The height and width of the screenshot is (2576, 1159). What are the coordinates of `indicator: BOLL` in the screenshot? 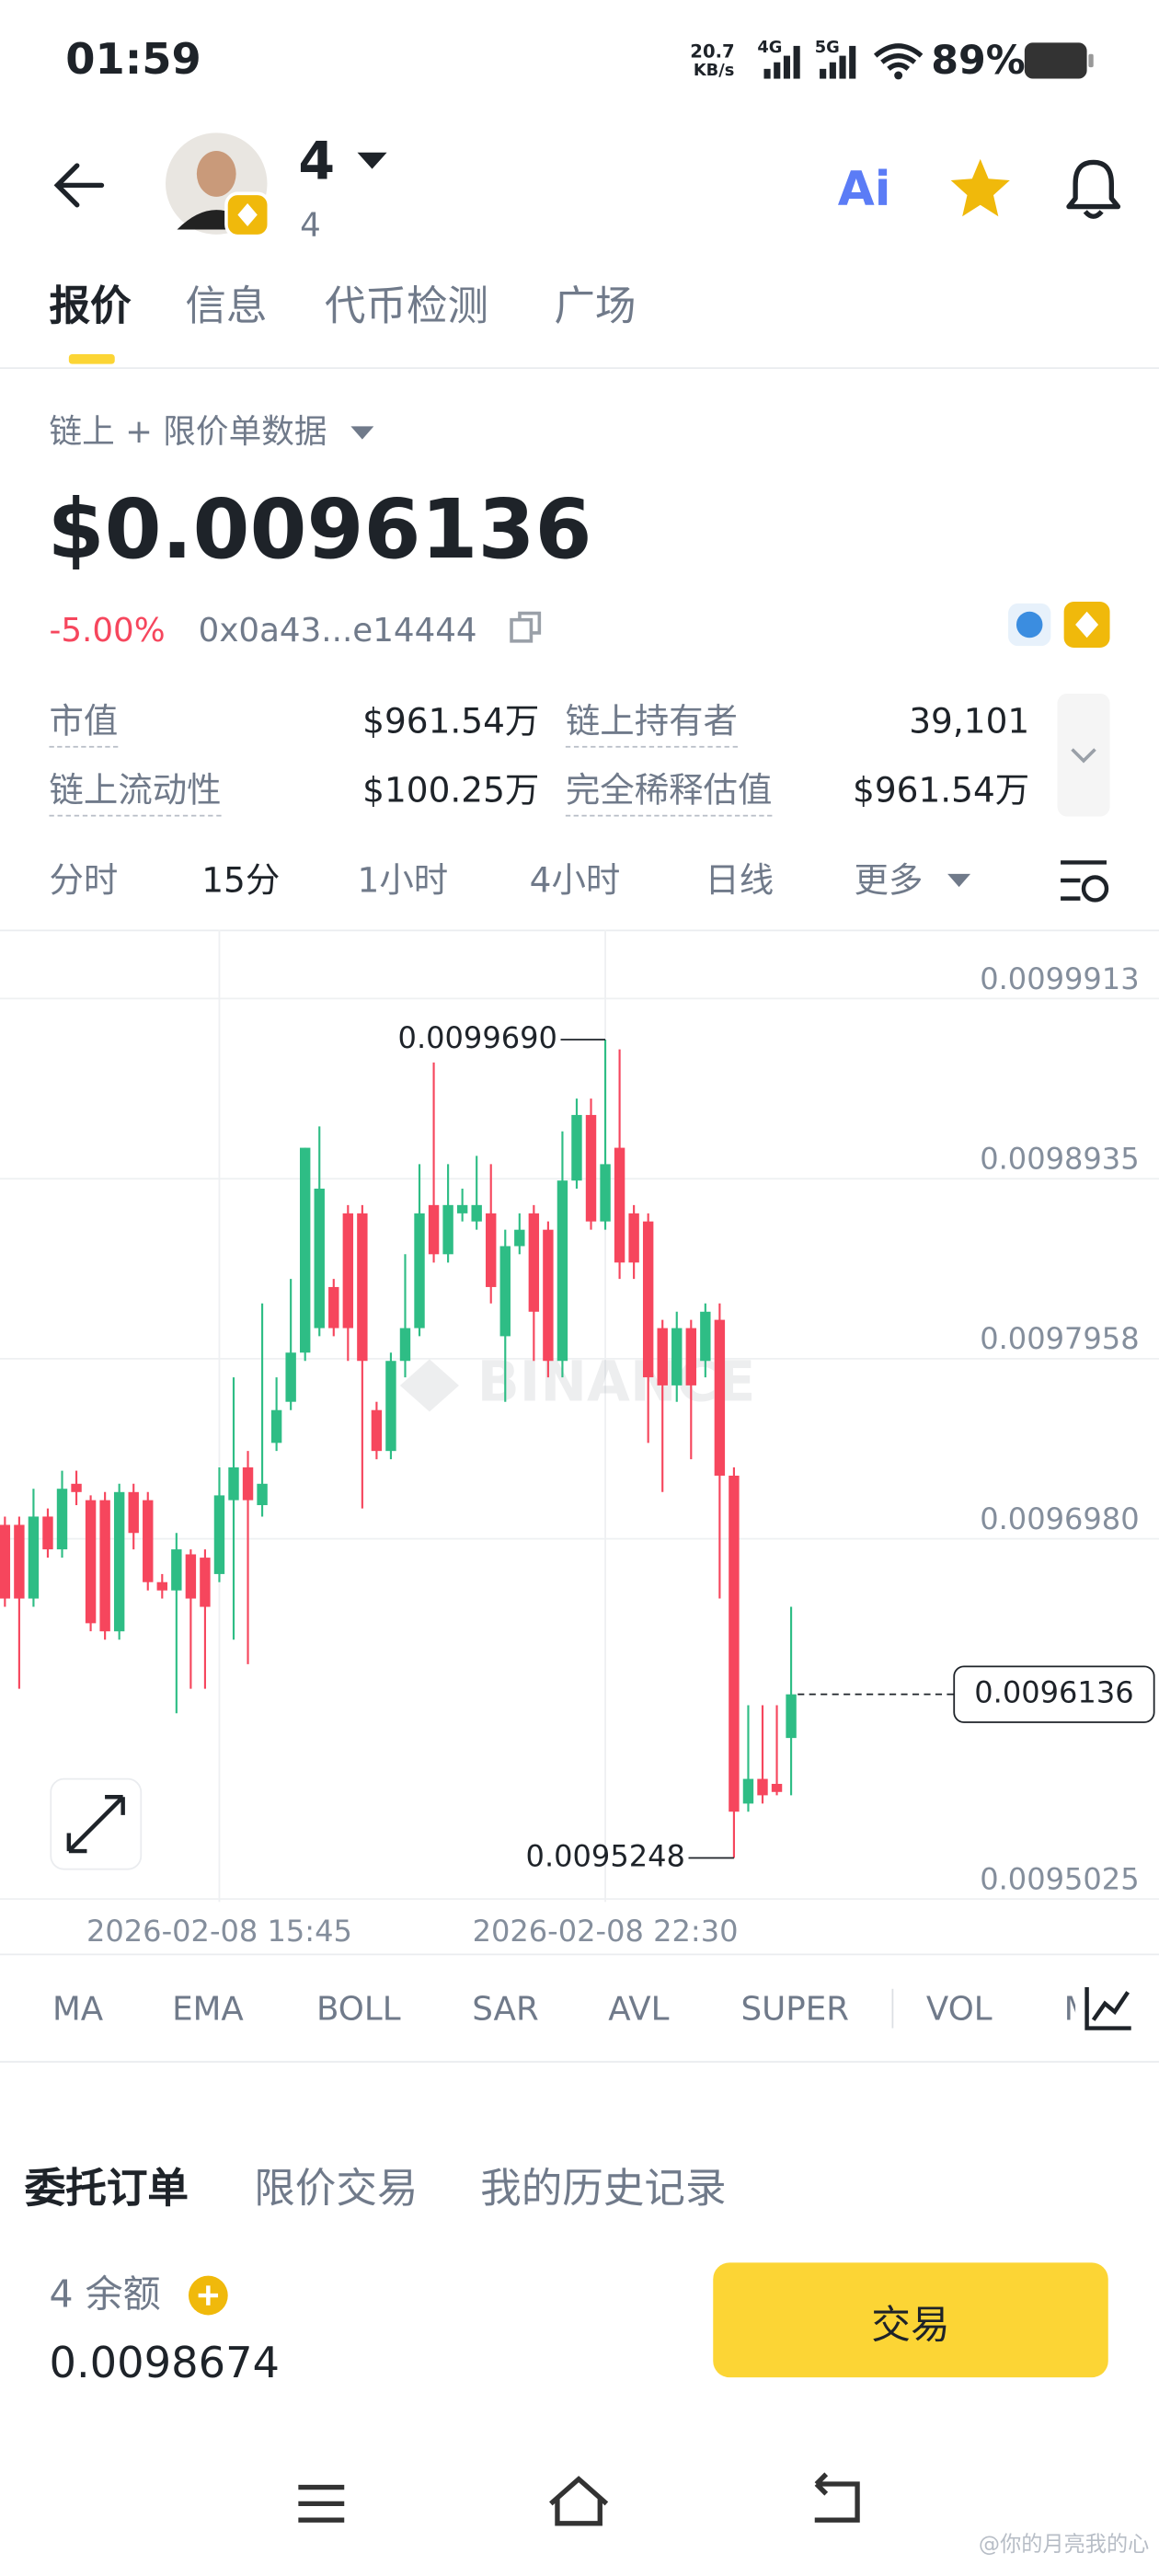 It's located at (358, 2008).